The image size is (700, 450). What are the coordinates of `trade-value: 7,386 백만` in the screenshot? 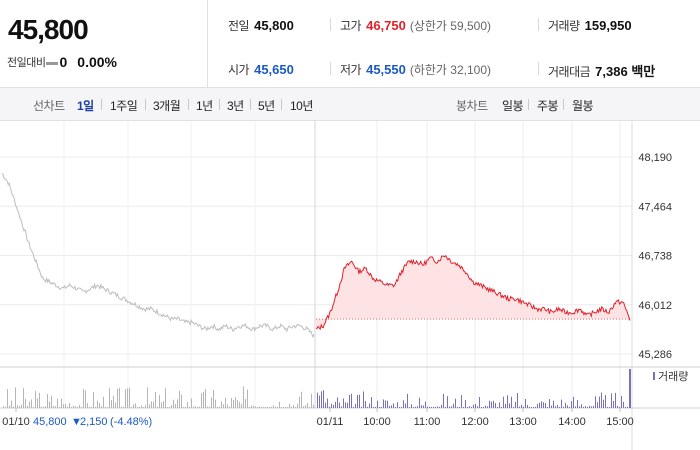 It's located at (625, 71).